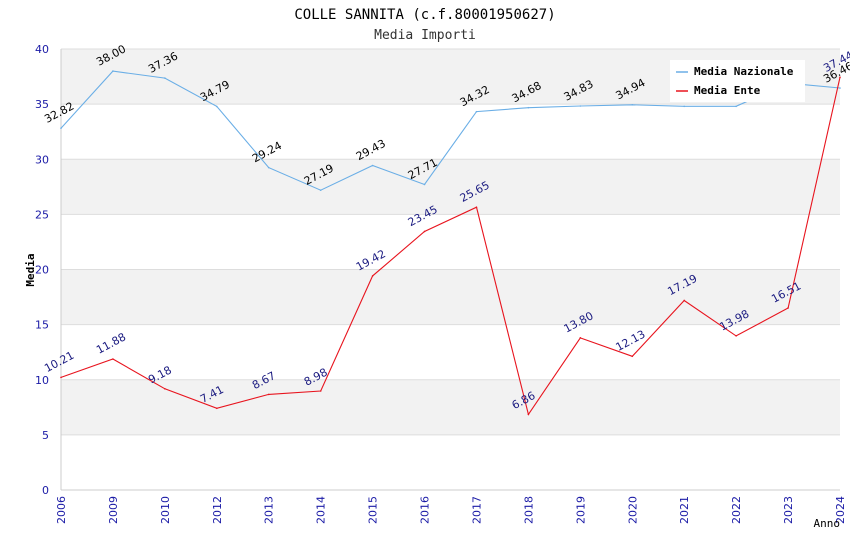  Describe the element at coordinates (827, 523) in the screenshot. I see `x-axis-title: Anno` at that location.